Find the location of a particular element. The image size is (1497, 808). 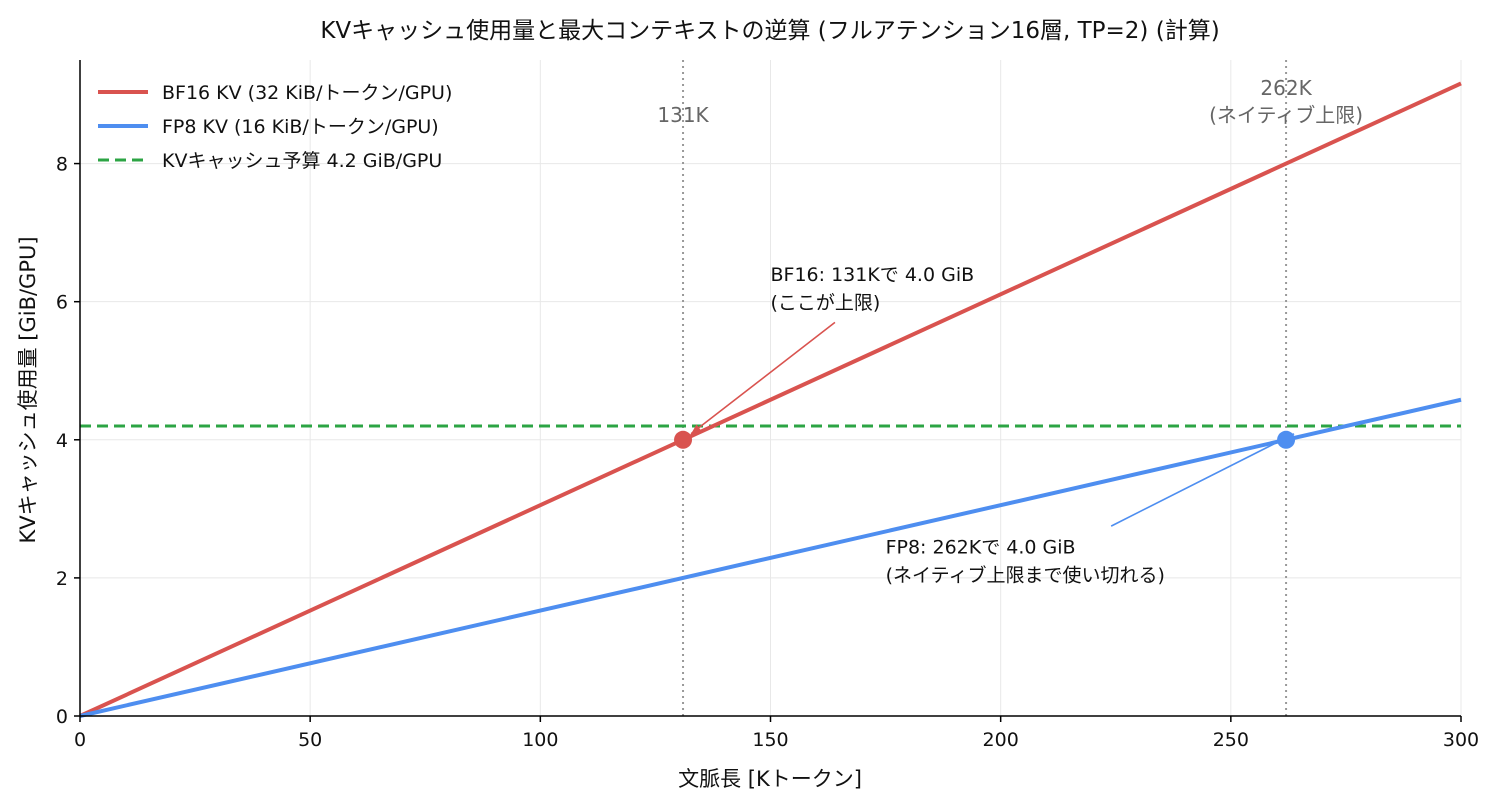

vertical-line-label-line: 131K is located at coordinates (683, 115).